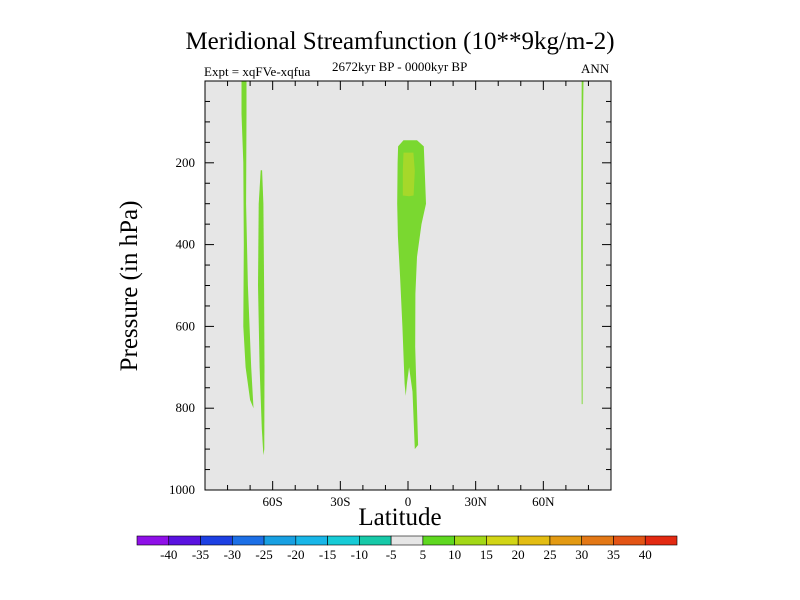  What do you see at coordinates (200, 554) in the screenshot?
I see `colorbar-label: -35` at bounding box center [200, 554].